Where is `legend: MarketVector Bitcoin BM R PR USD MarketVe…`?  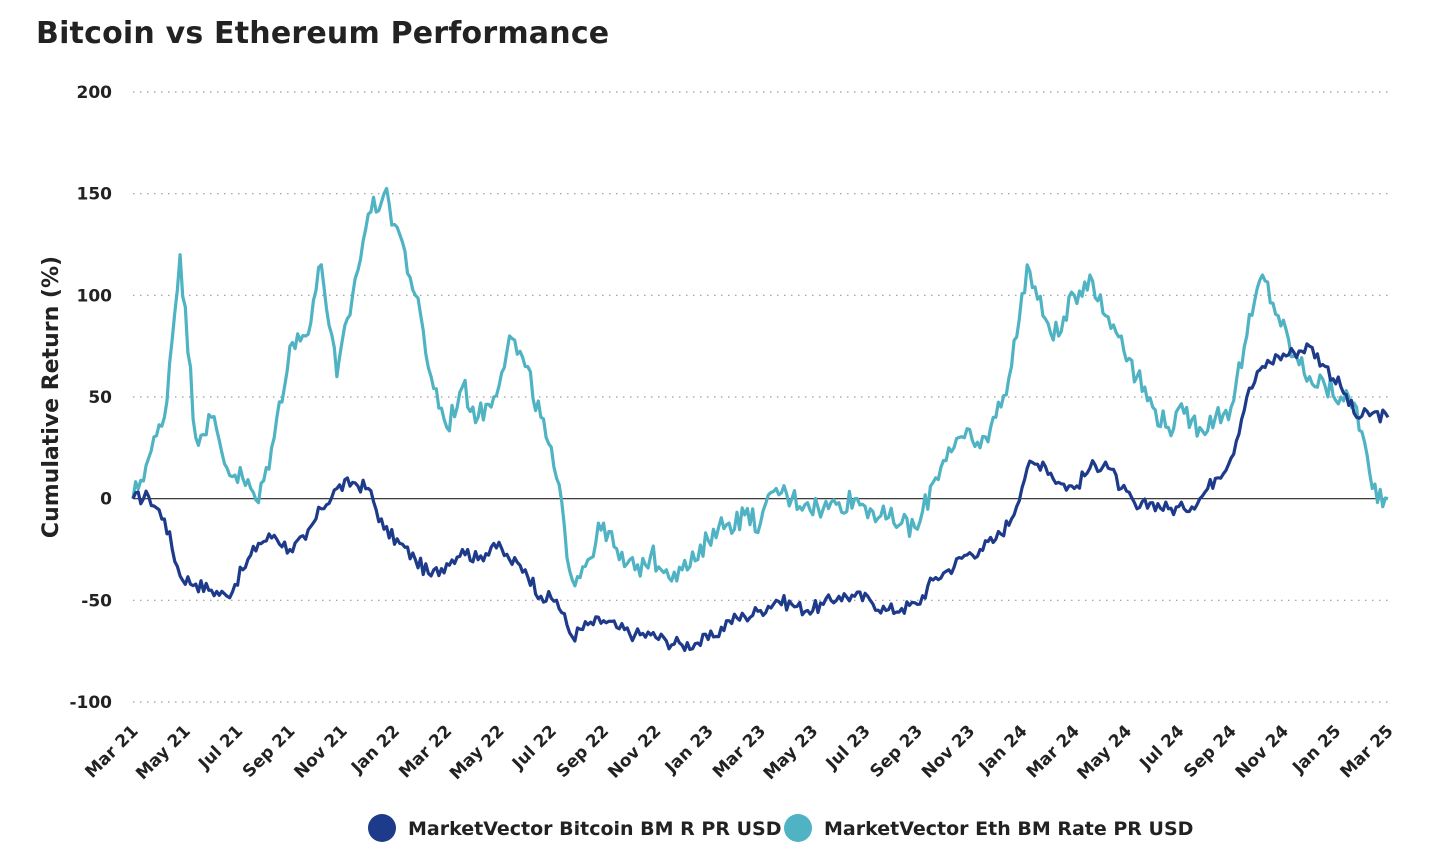 legend: MarketVector Bitcoin BM R PR USD MarketVe… is located at coordinates (780, 828).